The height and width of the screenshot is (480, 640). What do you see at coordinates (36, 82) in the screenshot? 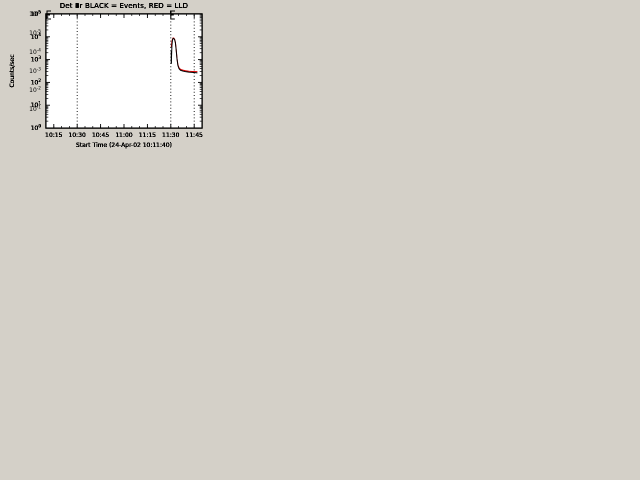
I see `y-tick-label: 10²` at bounding box center [36, 82].